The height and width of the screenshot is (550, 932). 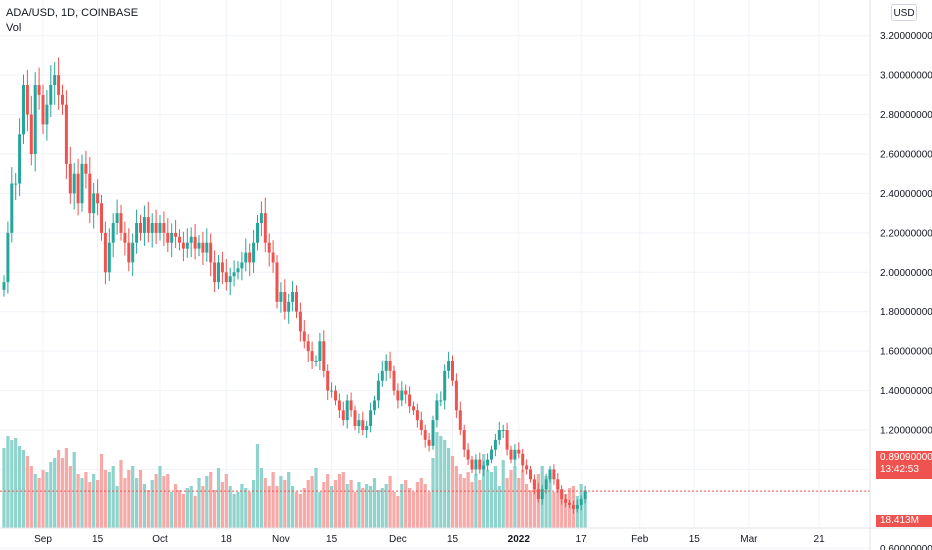 What do you see at coordinates (72, 21) in the screenshot?
I see `chart-legend: ADA/USD, 1D, COINBASE Vol` at bounding box center [72, 21].